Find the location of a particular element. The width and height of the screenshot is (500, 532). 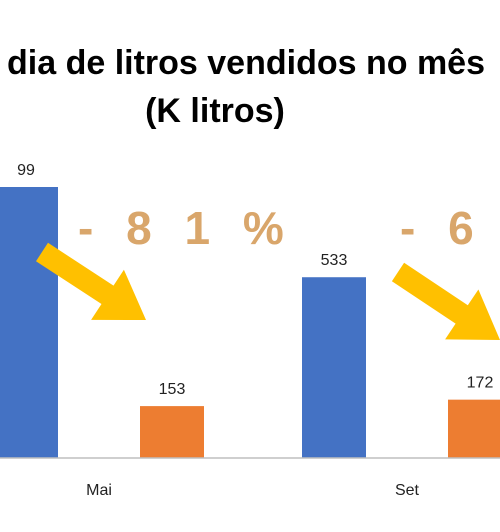

annotation-mai: - 8 1 % is located at coordinates (186, 228).